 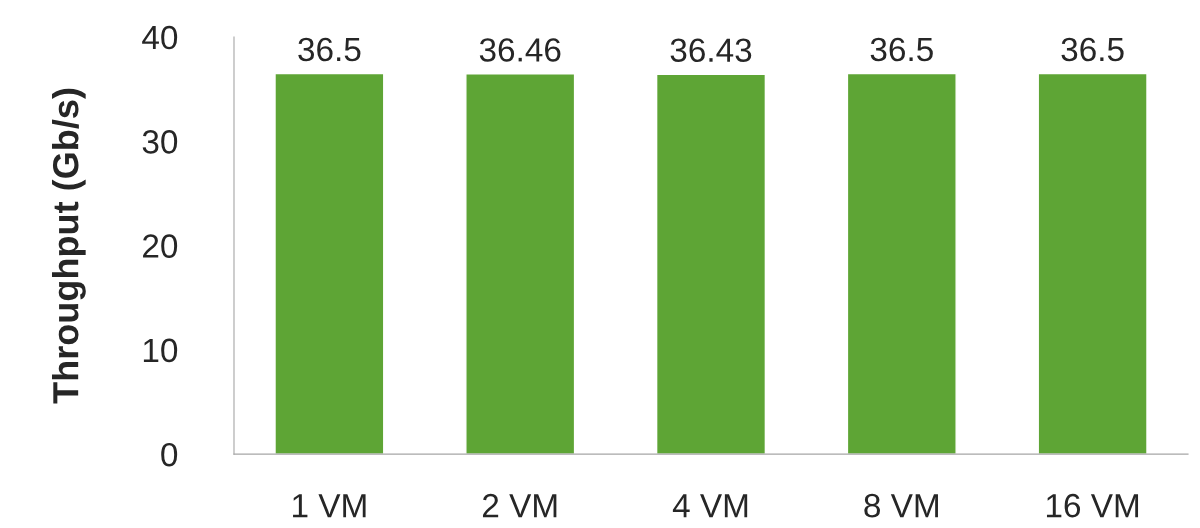 I want to click on y-tick-label: 20, so click(x=160, y=246).